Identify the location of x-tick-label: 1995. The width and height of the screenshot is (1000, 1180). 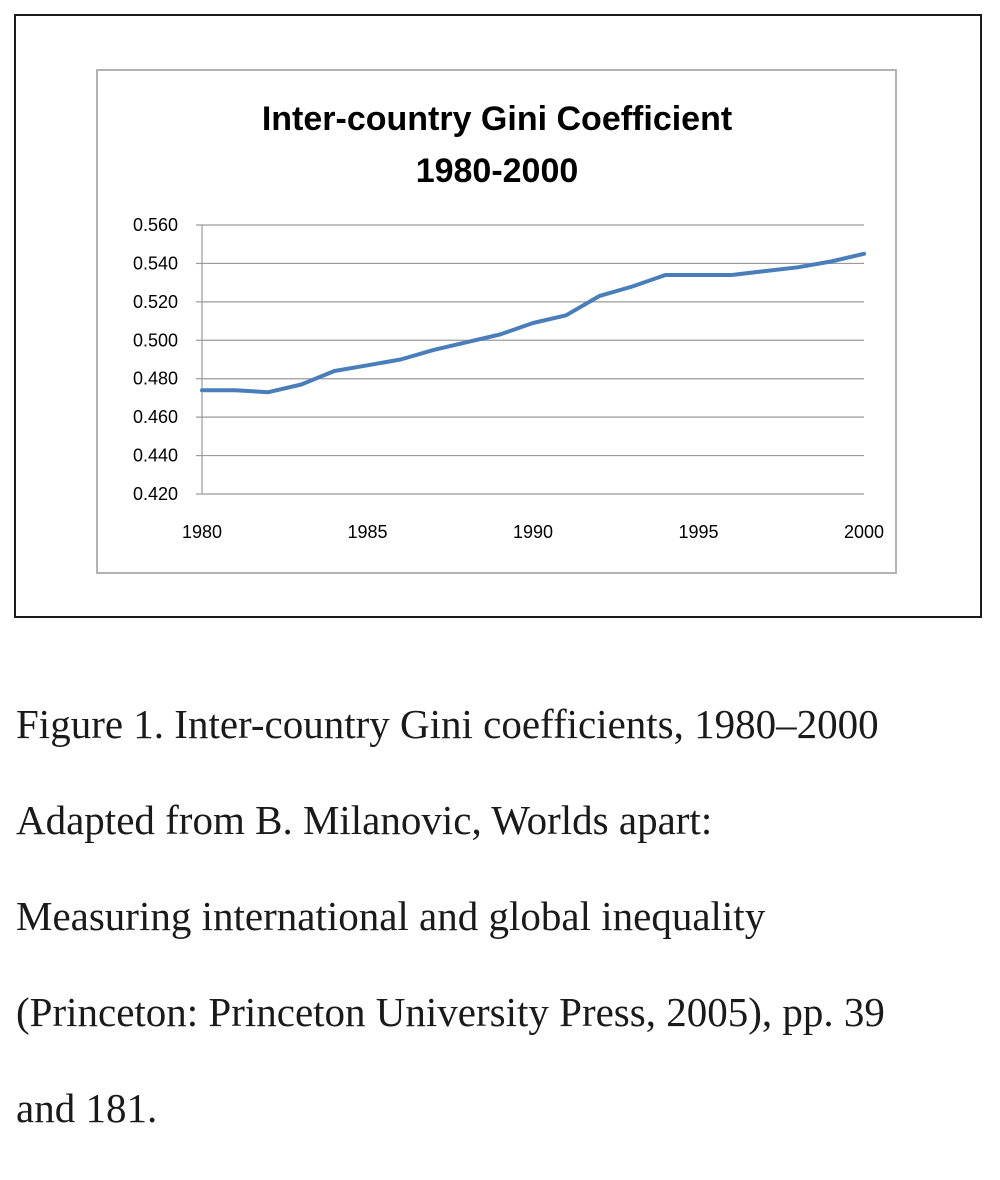
(698, 532).